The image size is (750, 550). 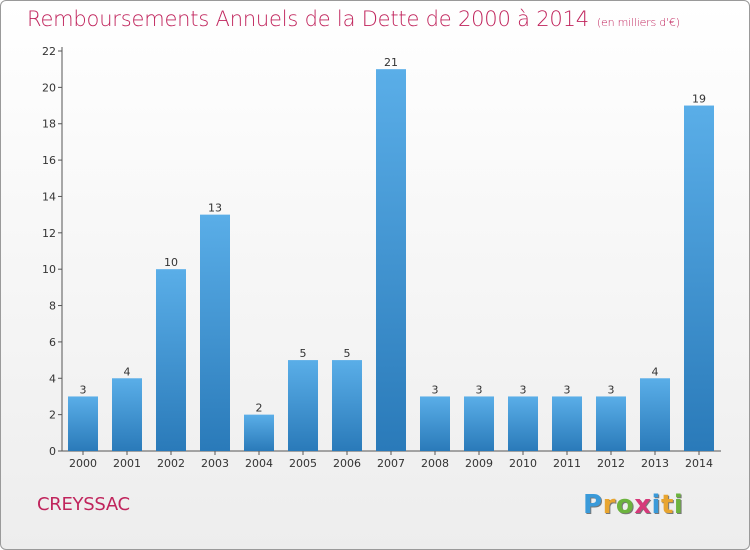 What do you see at coordinates (611, 423) in the screenshot?
I see `bar-2012` at bounding box center [611, 423].